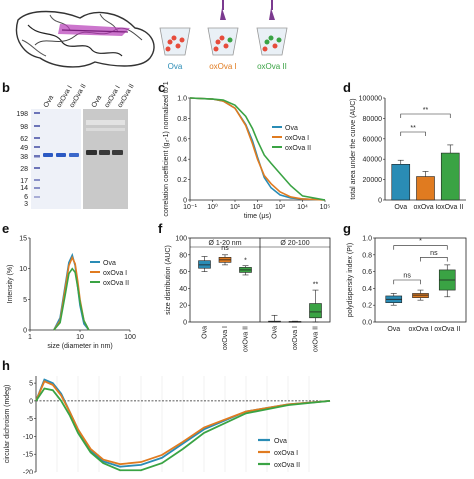 The image size is (474, 479). What do you see at coordinates (23, 239) in the screenshot?
I see `y-tick-label: 15` at bounding box center [23, 239].